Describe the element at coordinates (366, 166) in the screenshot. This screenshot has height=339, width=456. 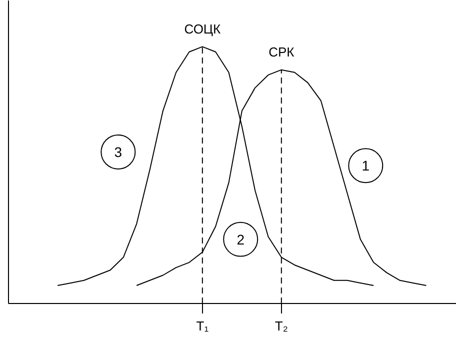
I see `series-label: 1` at that location.